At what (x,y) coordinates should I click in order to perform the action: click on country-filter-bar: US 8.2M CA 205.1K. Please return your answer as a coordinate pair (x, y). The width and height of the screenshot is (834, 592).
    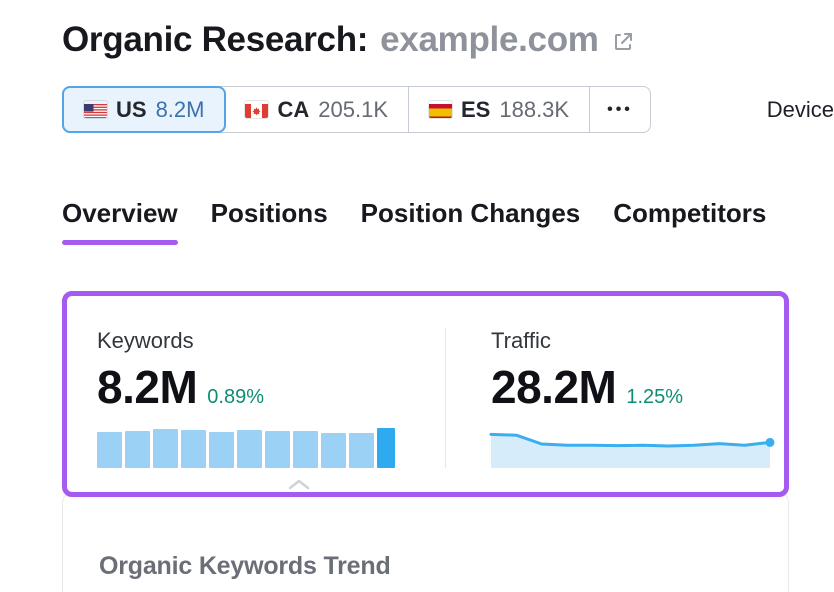
    Looking at the image, I should click on (448, 109).